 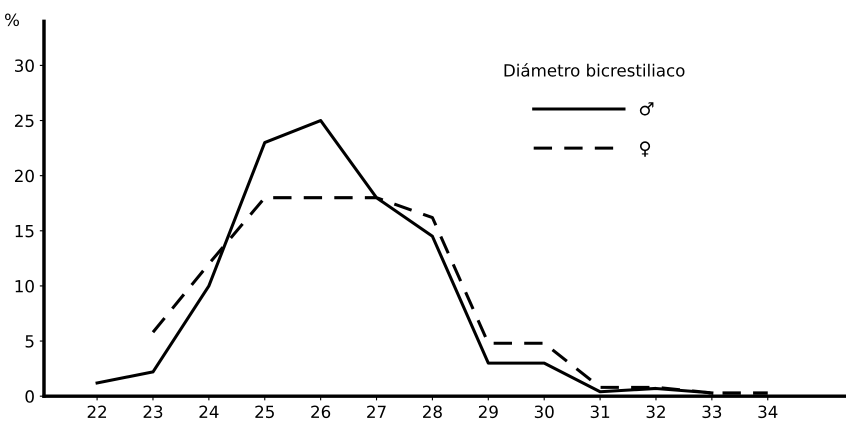 I want to click on x-tick-label: 29, so click(x=488, y=412).